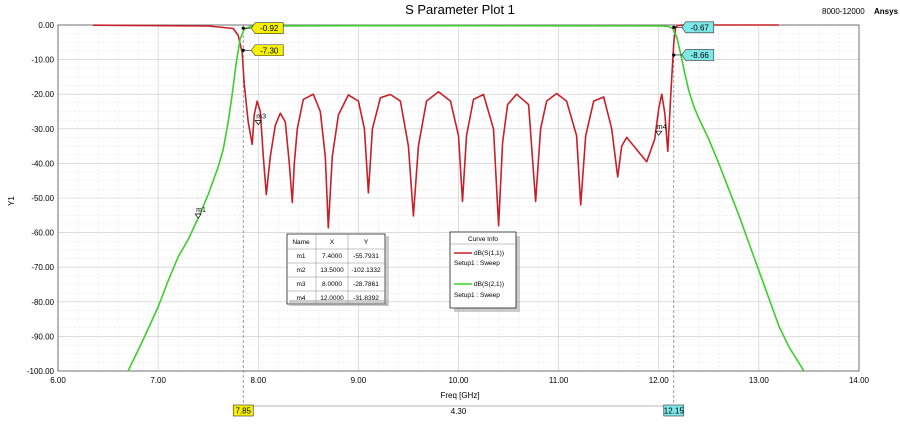 Image resolution: width=900 pixels, height=430 pixels. I want to click on y-axis-label: Y1, so click(11, 201).